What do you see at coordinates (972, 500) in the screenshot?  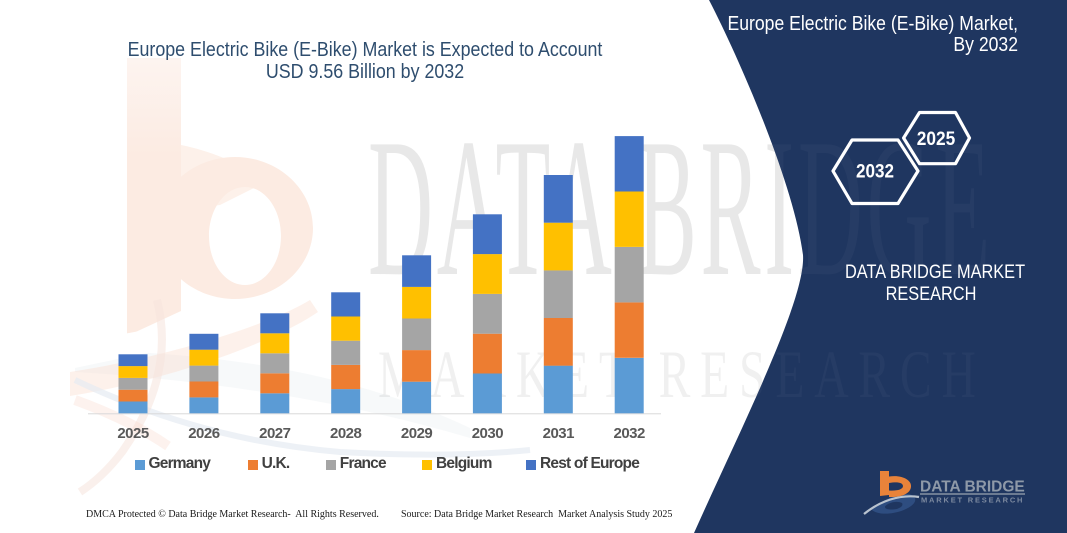 I see `svg-text: MARKET RESEARCH` at bounding box center [972, 500].